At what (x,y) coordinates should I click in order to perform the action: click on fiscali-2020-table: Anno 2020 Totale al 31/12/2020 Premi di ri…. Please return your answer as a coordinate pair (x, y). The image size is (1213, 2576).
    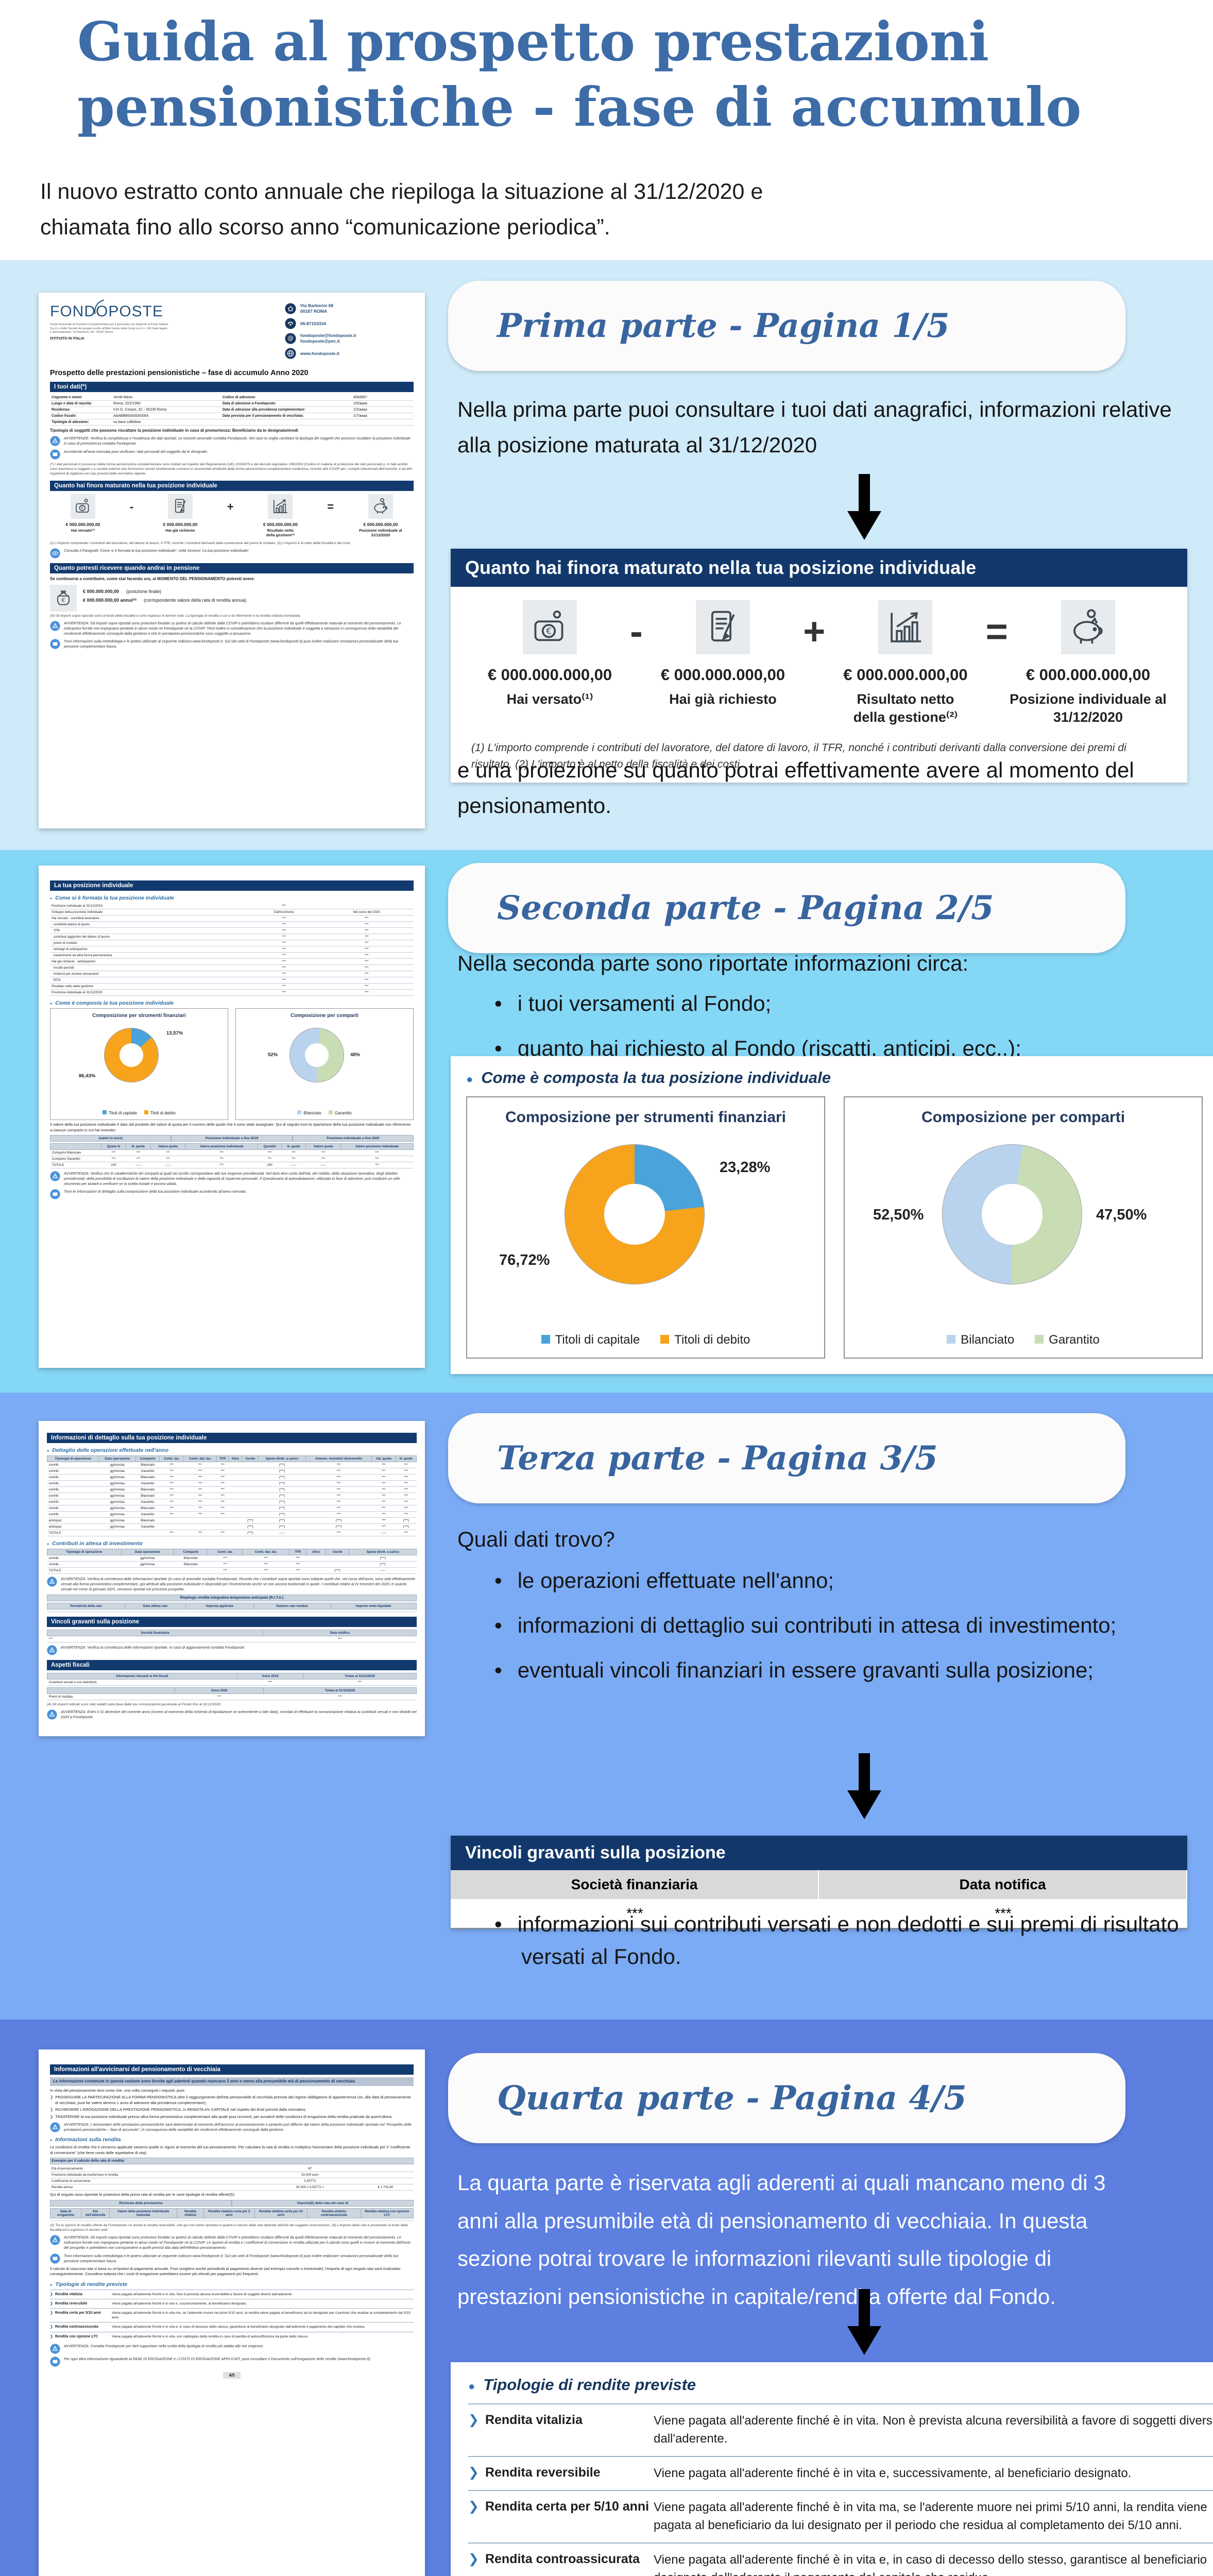
    Looking at the image, I should click on (232, 1694).